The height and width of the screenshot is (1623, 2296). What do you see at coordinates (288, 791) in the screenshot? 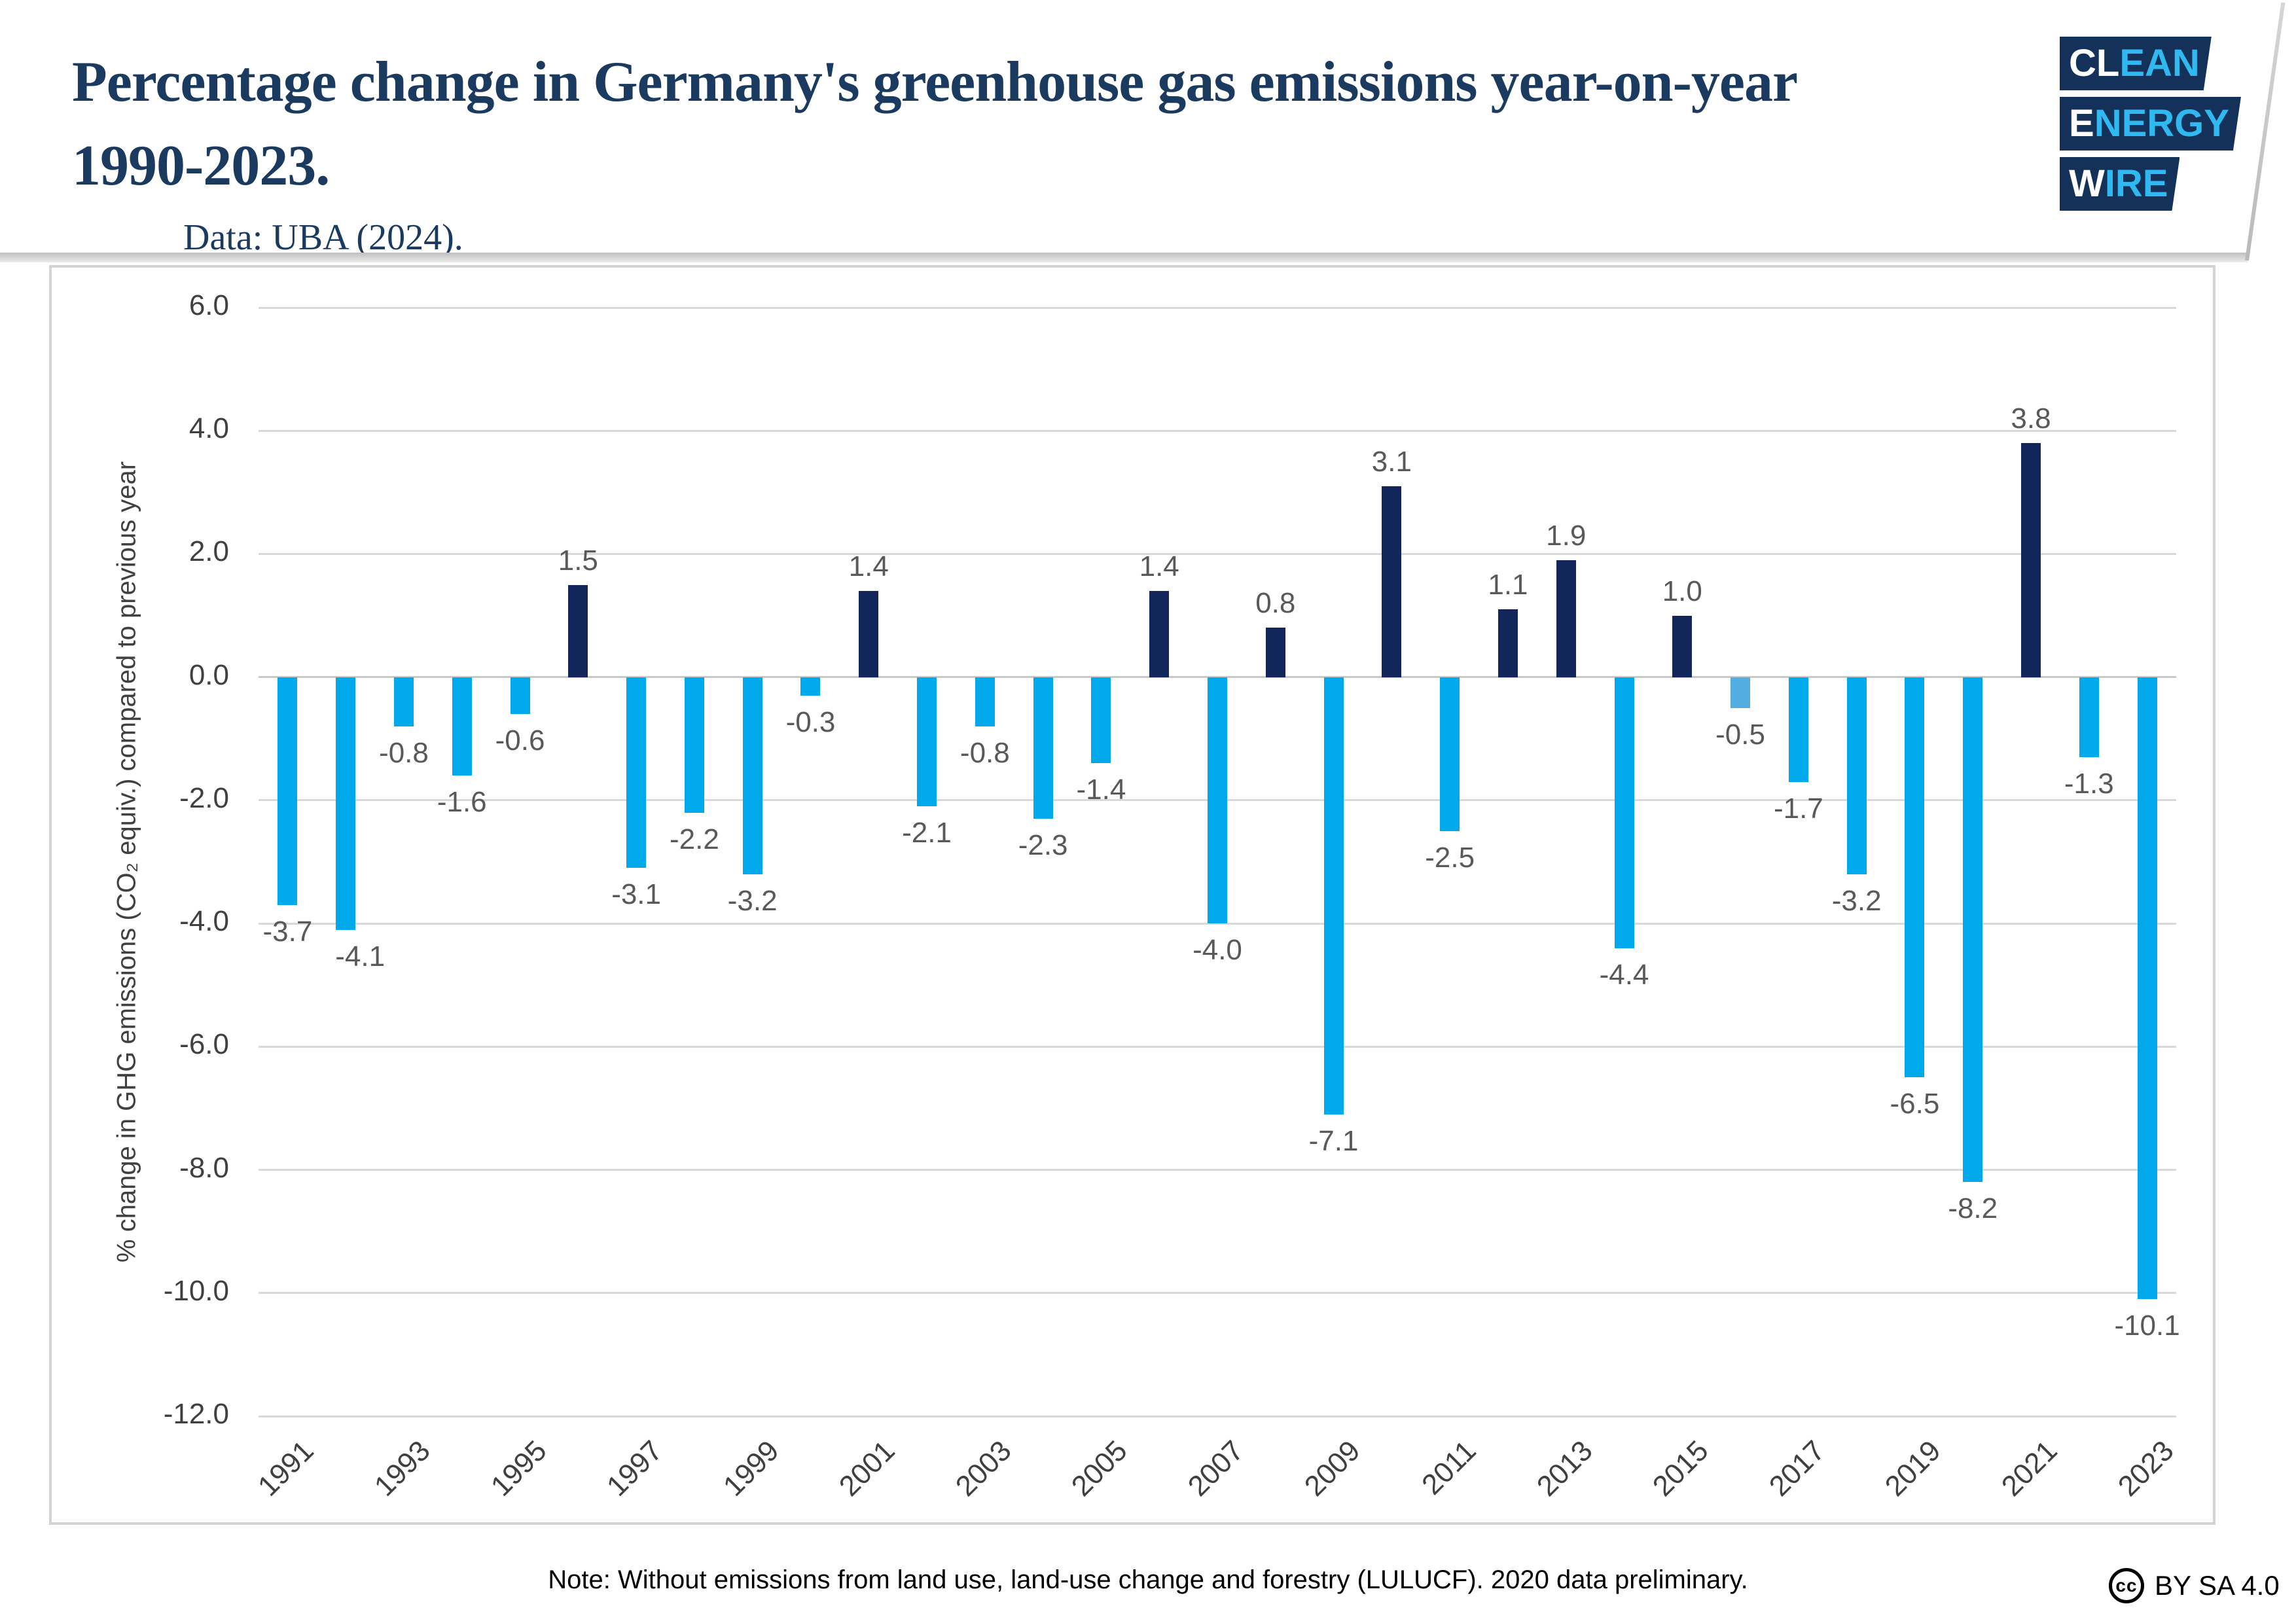
I see `bar-1991` at bounding box center [288, 791].